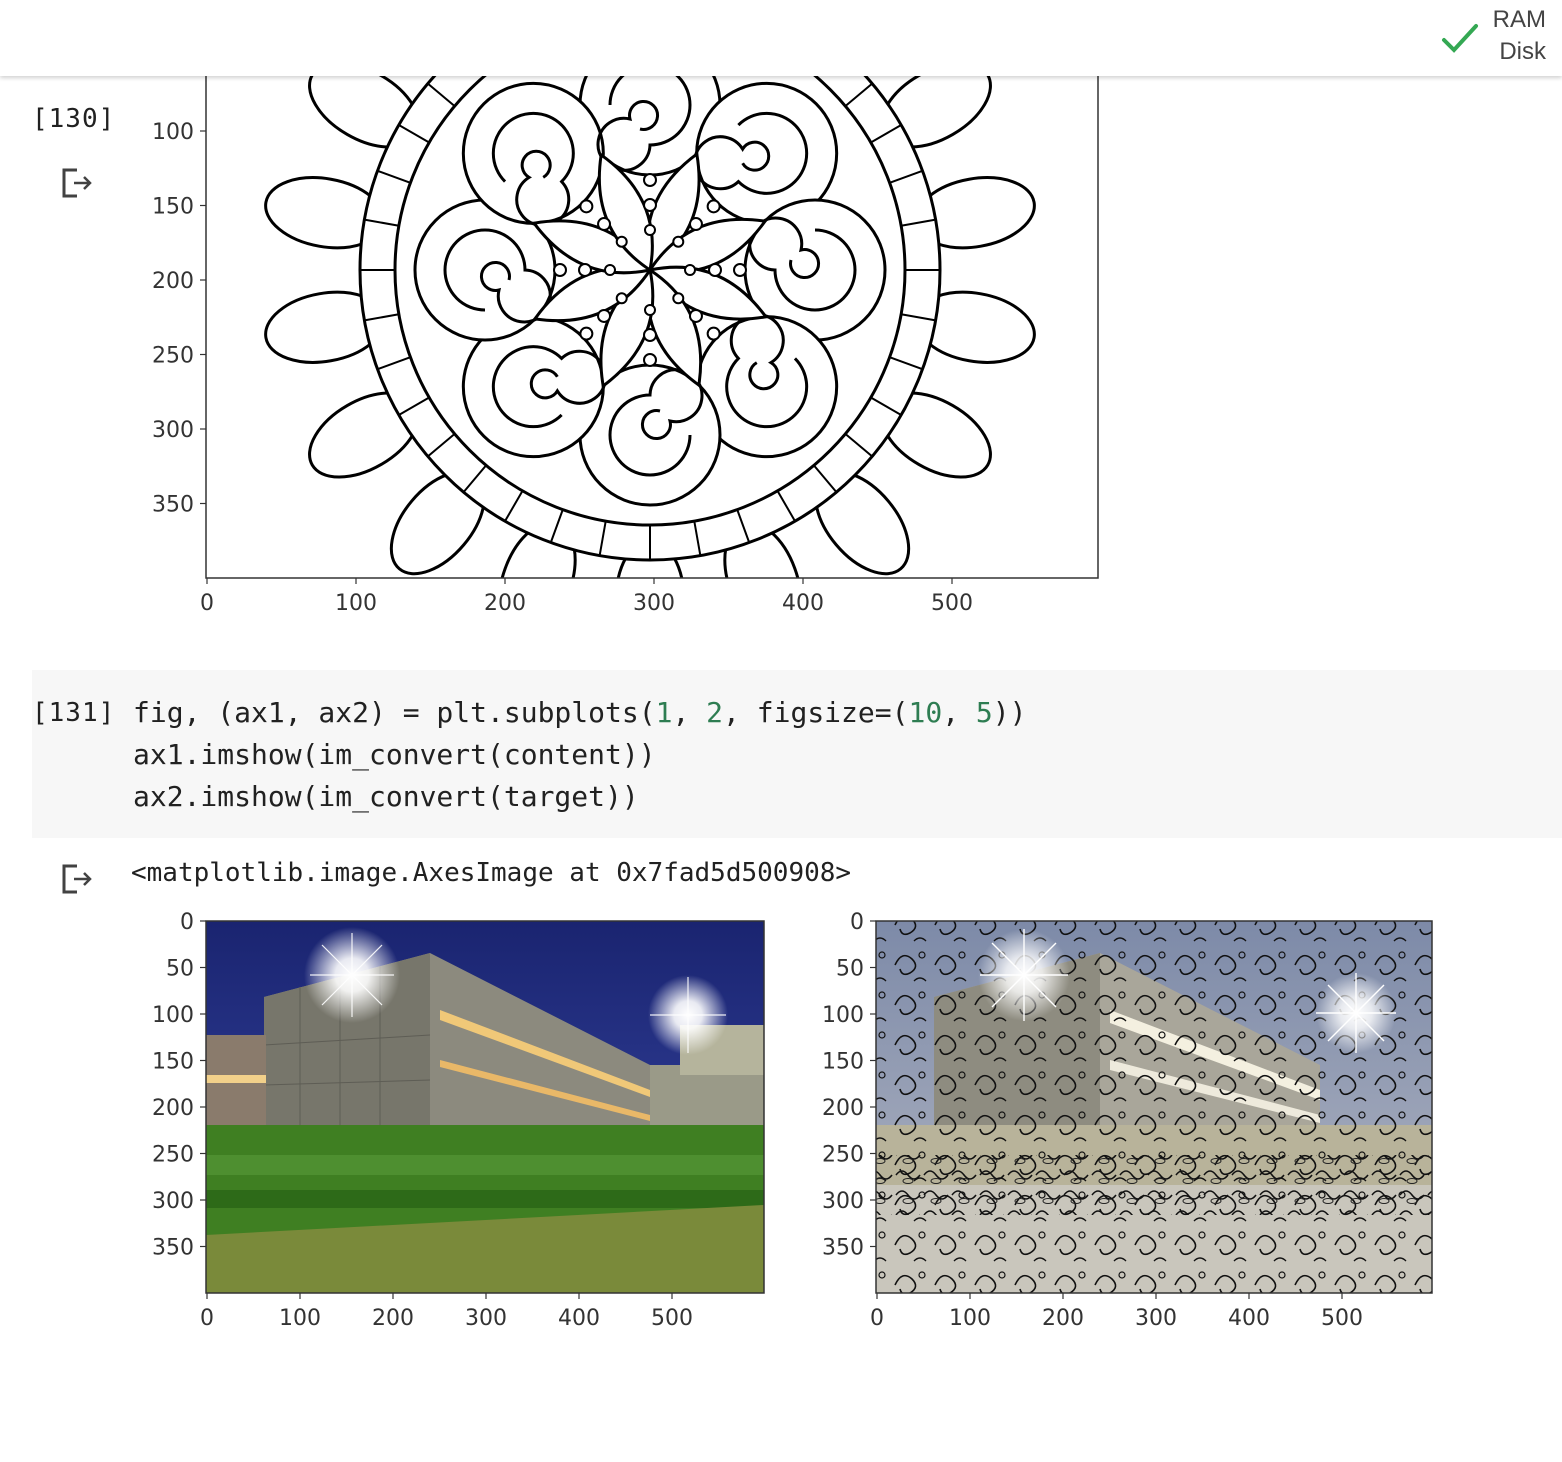 This screenshot has width=1562, height=1462. I want to click on code-token: , figsize=(, so click(816, 712).